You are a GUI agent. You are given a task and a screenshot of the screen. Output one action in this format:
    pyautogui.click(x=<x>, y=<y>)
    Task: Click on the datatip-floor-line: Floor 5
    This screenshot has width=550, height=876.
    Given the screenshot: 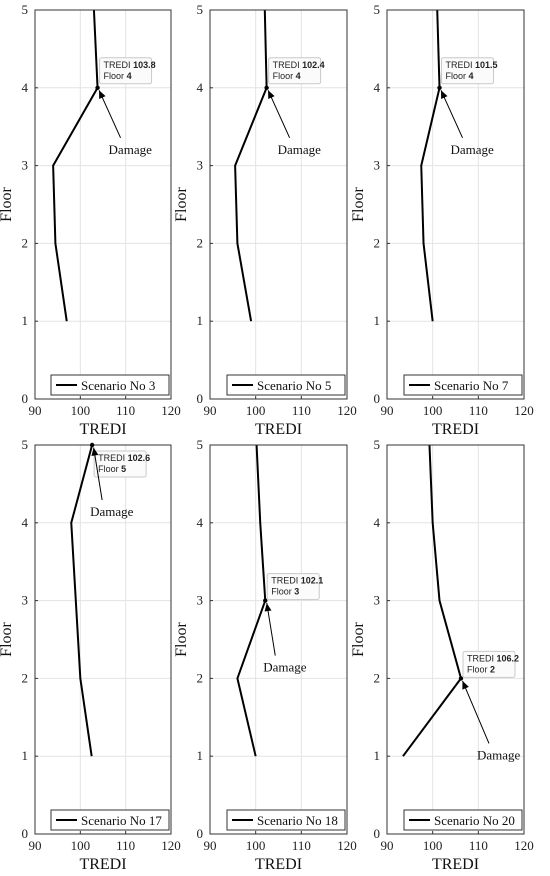 What is the action you would take?
    pyautogui.click(x=112, y=469)
    